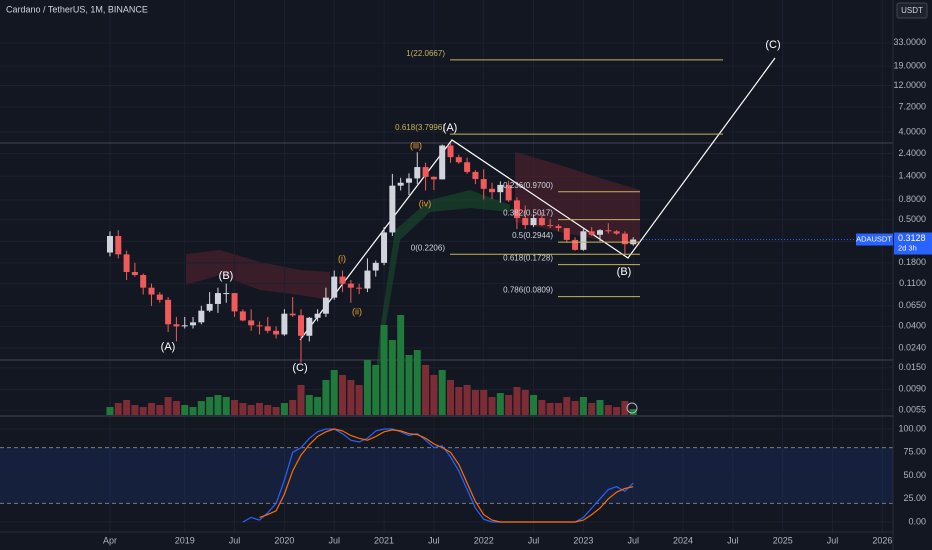 The height and width of the screenshot is (550, 932). Describe the element at coordinates (528, 290) in the screenshot. I see `fib-label: 0.786(0.0809)` at that location.